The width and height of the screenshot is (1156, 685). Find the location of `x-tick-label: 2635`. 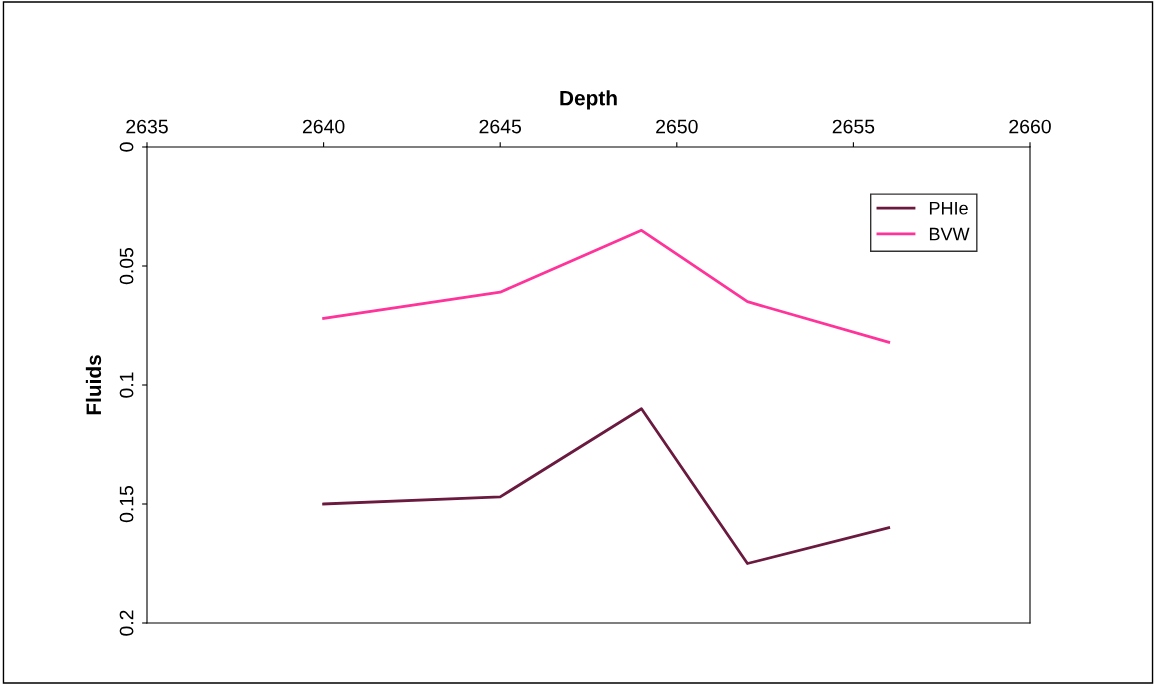

x-tick-label: 2635 is located at coordinates (147, 126).